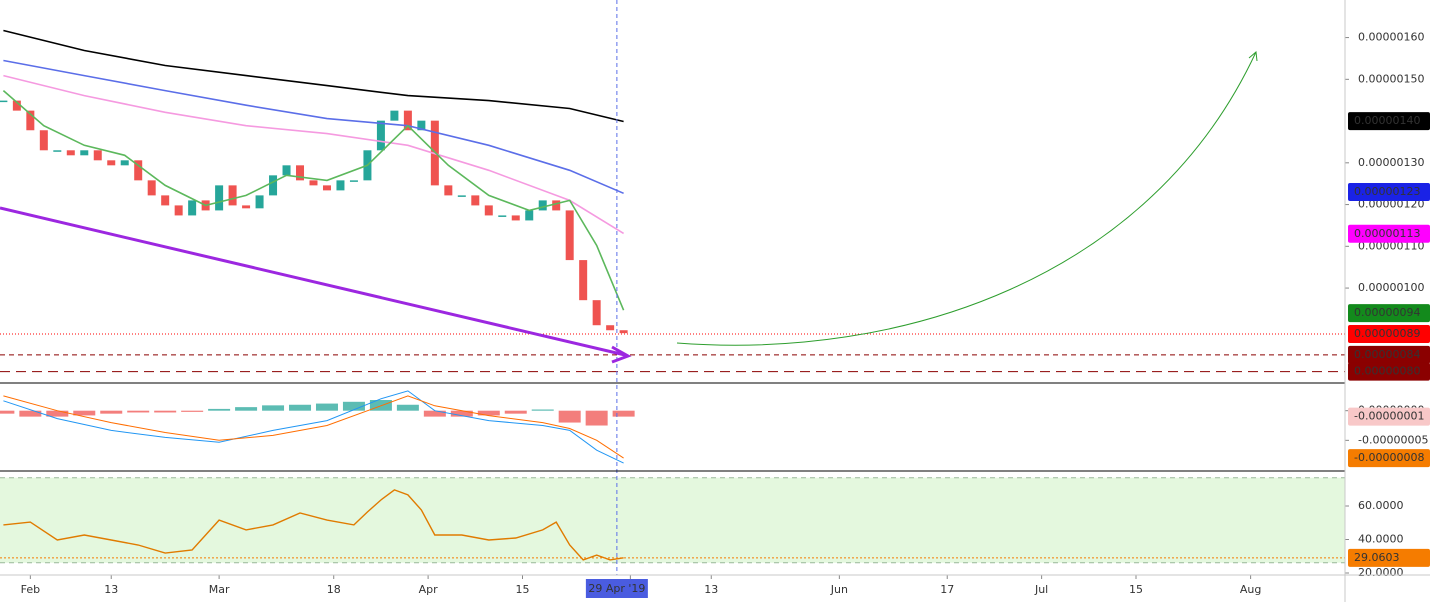 Image resolution: width=1430 pixels, height=606 pixels. I want to click on y-tick-label: 0.00000160, so click(1391, 37).